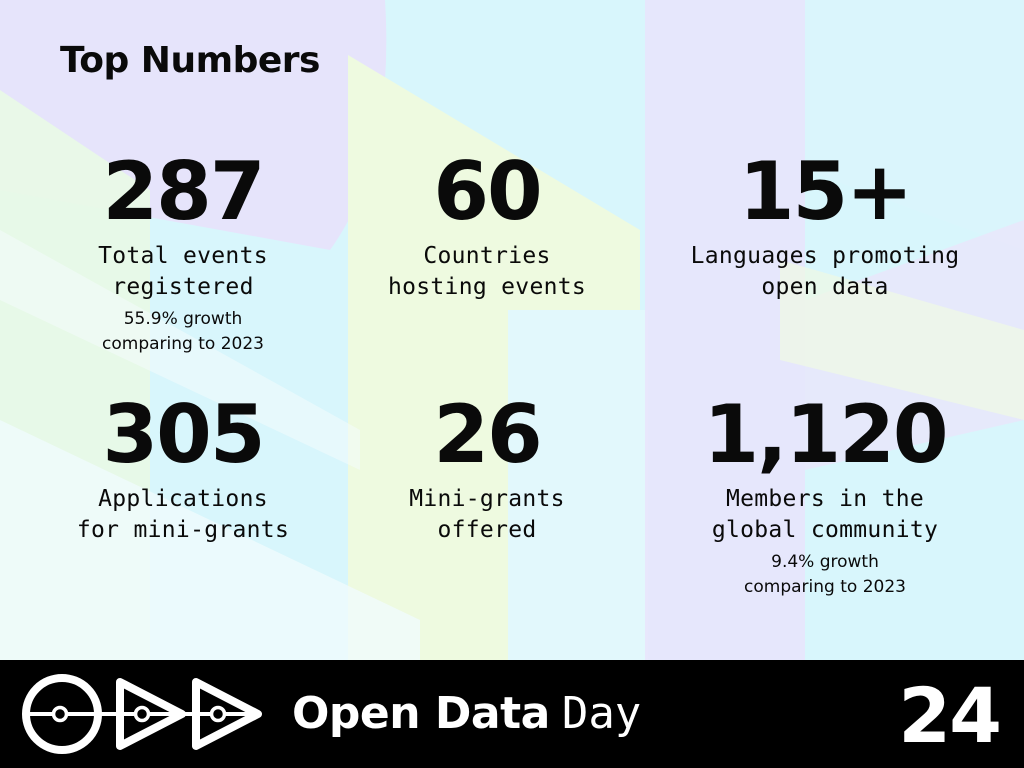 The height and width of the screenshot is (768, 1024). I want to click on footer-bar: Open Data Day 24, so click(512, 714).